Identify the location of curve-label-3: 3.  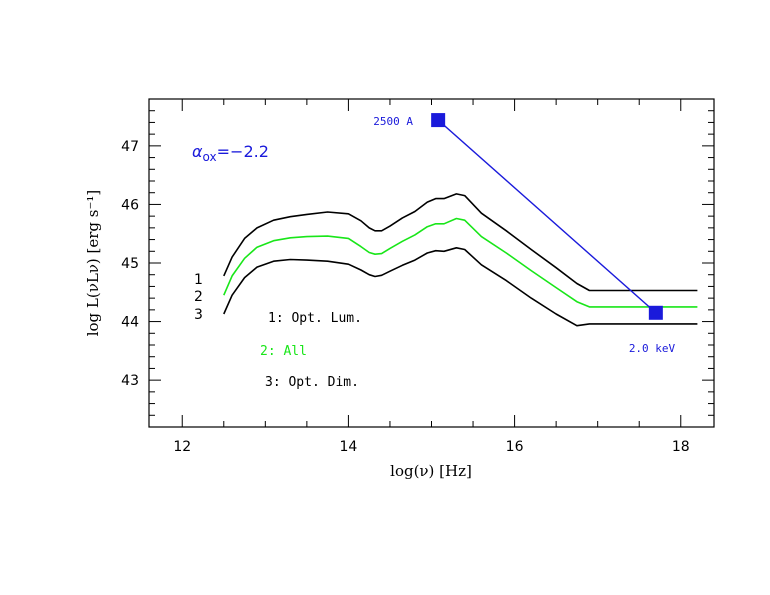
(198, 315).